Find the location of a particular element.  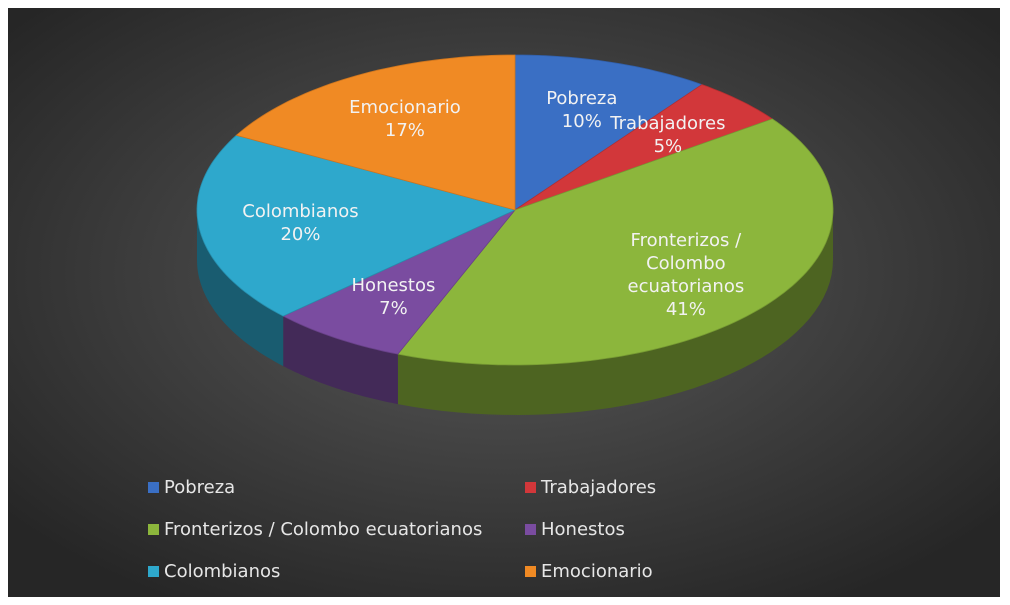

data-label-value: 41% is located at coordinates (685, 309).